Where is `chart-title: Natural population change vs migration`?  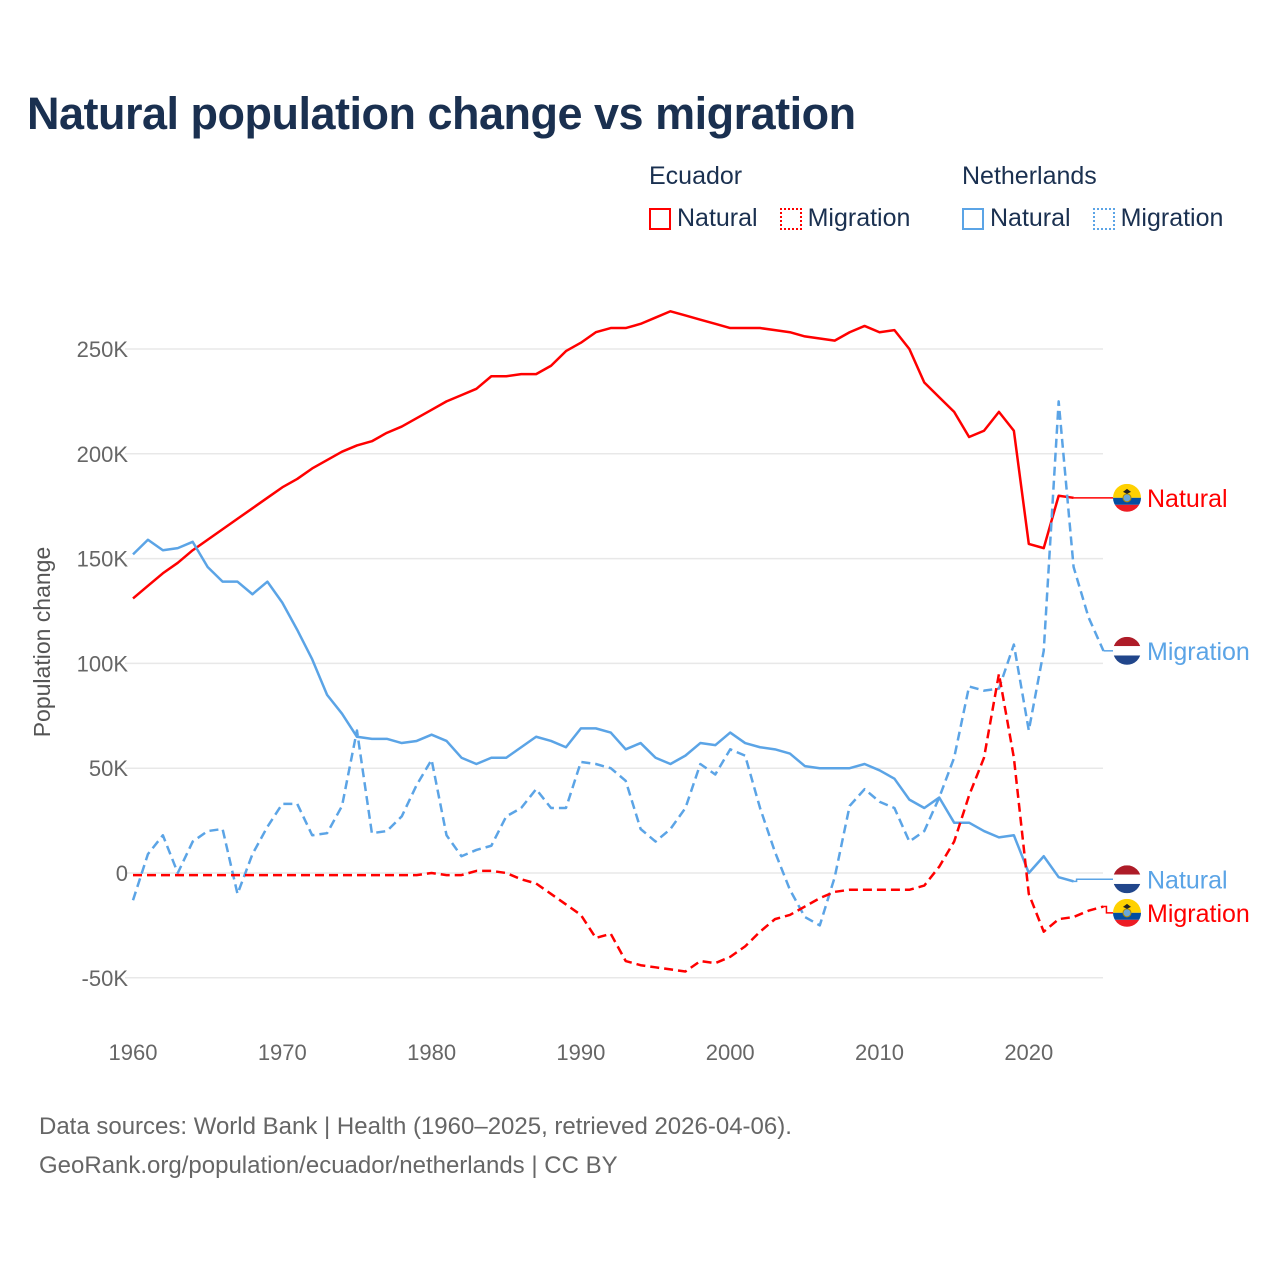 chart-title: Natural population change vs migration is located at coordinates (441, 113).